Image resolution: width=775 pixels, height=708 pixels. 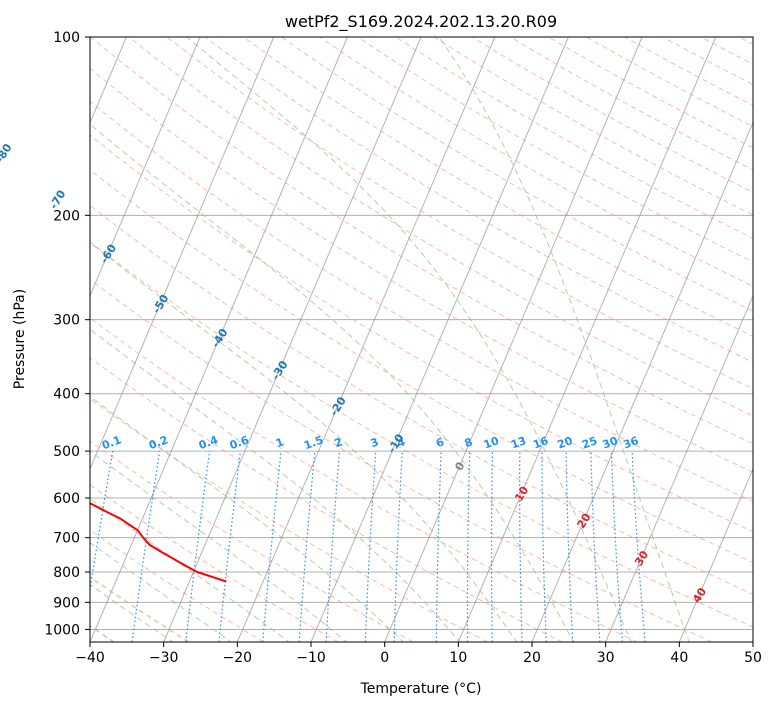 What do you see at coordinates (66, 321) in the screenshot?
I see `y-tick-label: 300` at bounding box center [66, 321].